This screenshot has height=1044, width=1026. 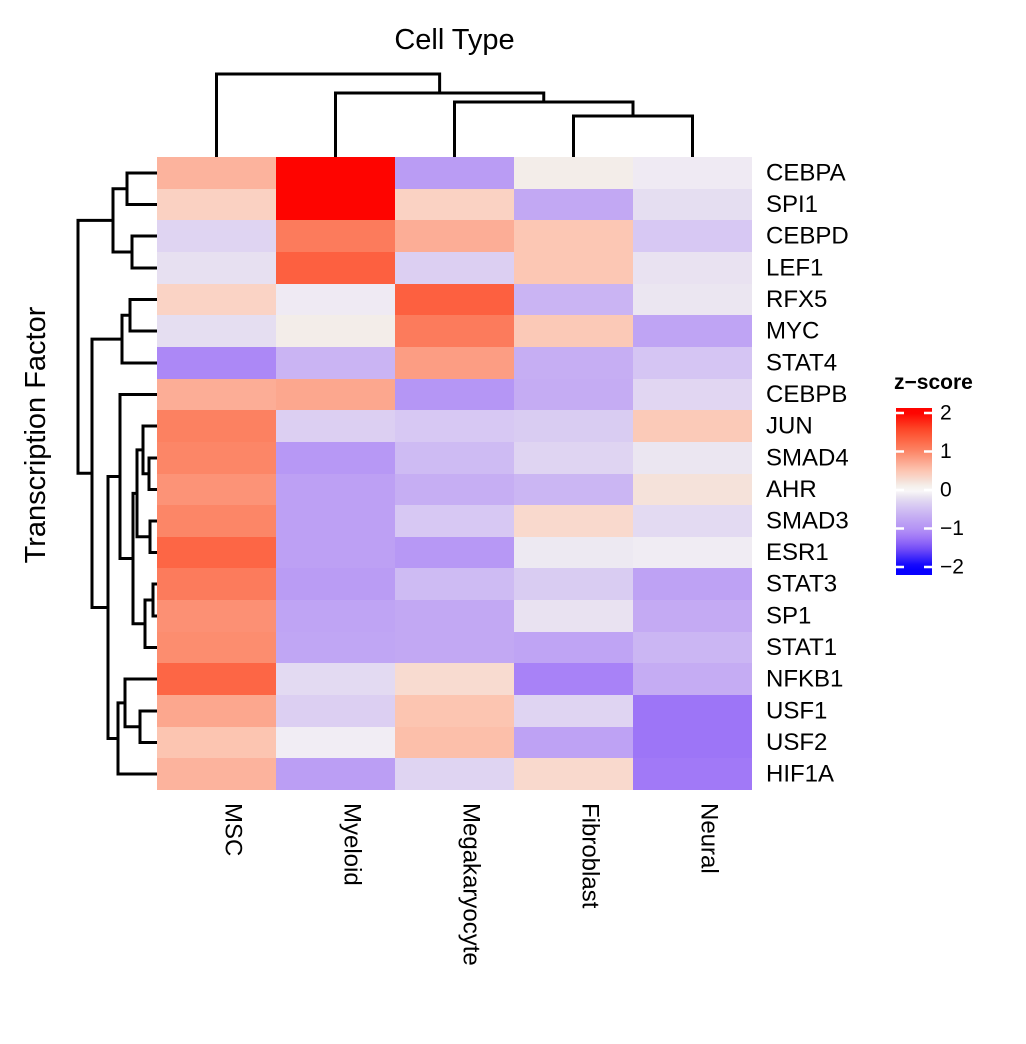 What do you see at coordinates (804, 679) in the screenshot?
I see `row-label: NFKB1` at bounding box center [804, 679].